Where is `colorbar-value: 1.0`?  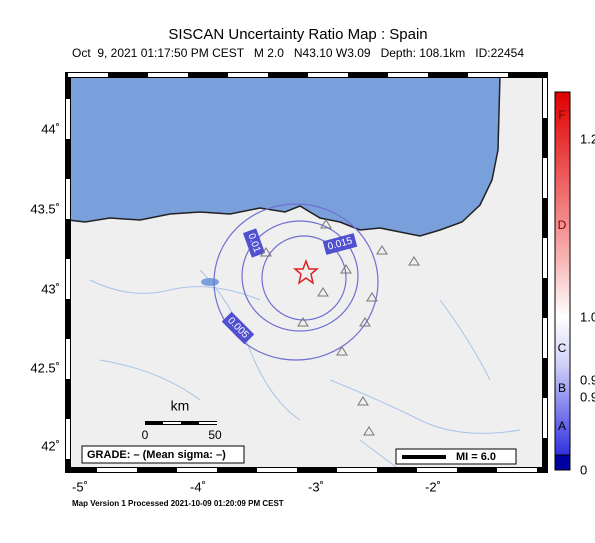
colorbar-value: 1.0 is located at coordinates (587, 316).